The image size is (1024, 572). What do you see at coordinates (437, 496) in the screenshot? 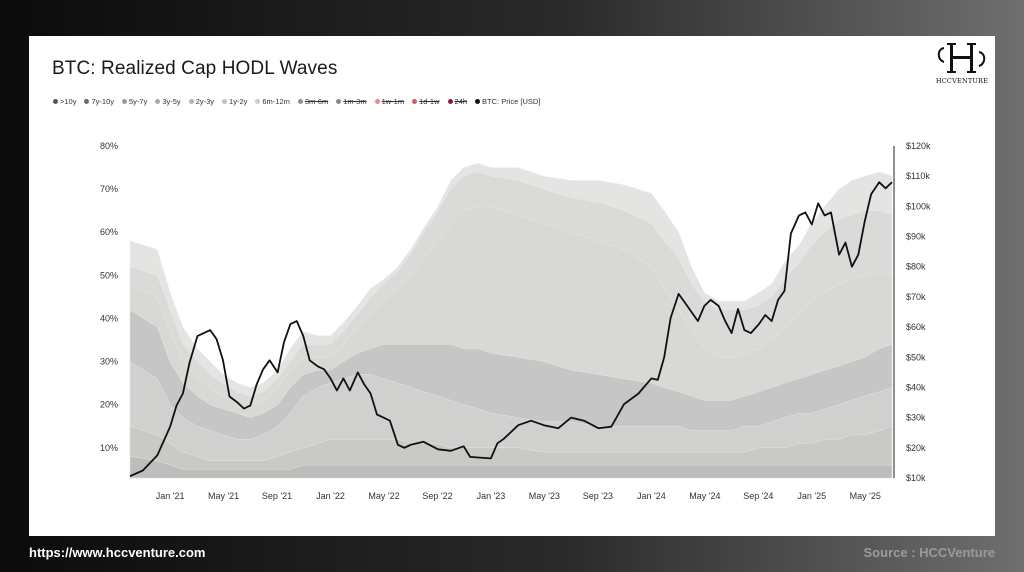
I see `x-tick: Sep '22` at bounding box center [437, 496].